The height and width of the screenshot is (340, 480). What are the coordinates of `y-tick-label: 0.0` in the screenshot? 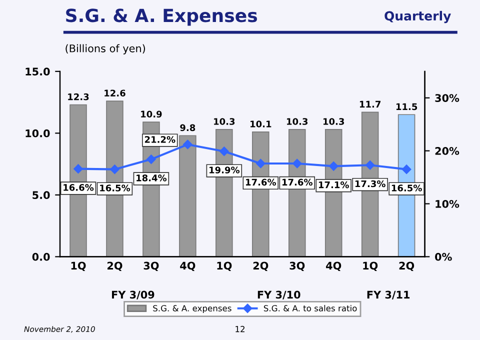 It's located at (41, 256).